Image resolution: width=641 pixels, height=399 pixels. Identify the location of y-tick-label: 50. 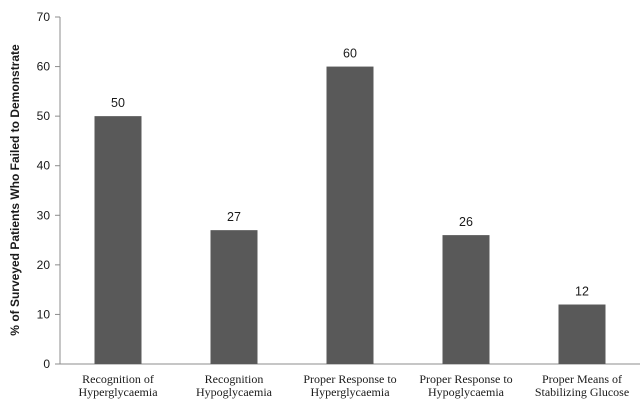
(44, 116).